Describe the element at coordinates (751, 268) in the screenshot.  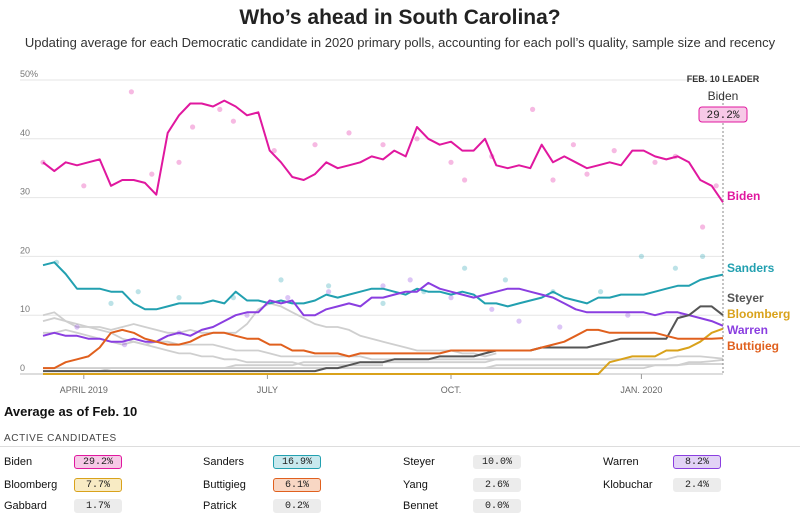
I see `series-label-sanders: Sanders` at that location.